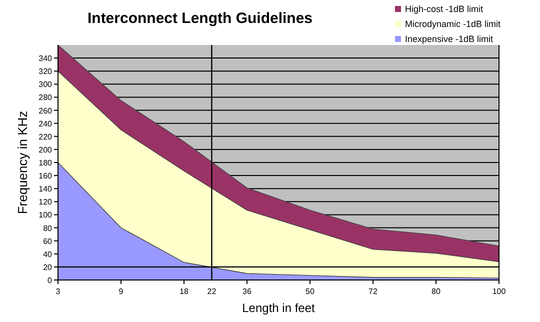  I want to click on x-tick-label: 9, so click(121, 291).